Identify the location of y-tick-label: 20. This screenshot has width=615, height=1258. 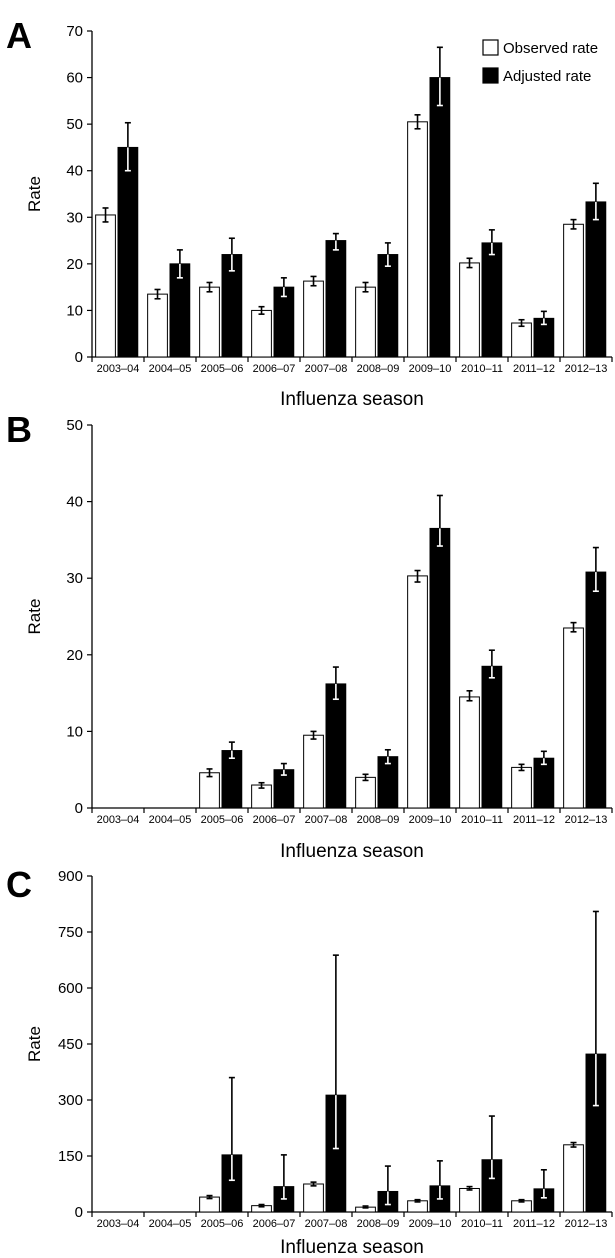
(74, 264).